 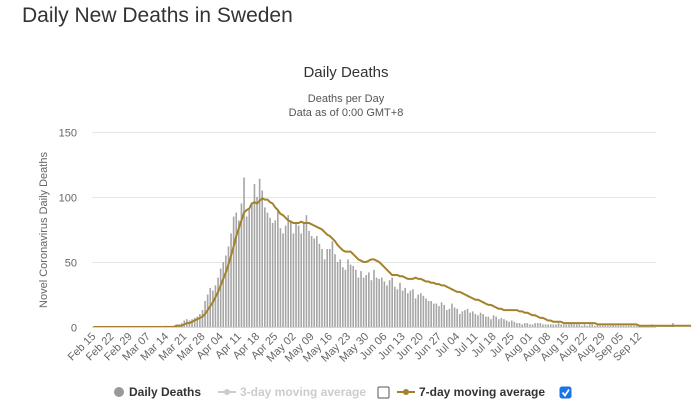 What do you see at coordinates (565, 392) in the screenshot?
I see `legend-7-day-checkbox` at bounding box center [565, 392].